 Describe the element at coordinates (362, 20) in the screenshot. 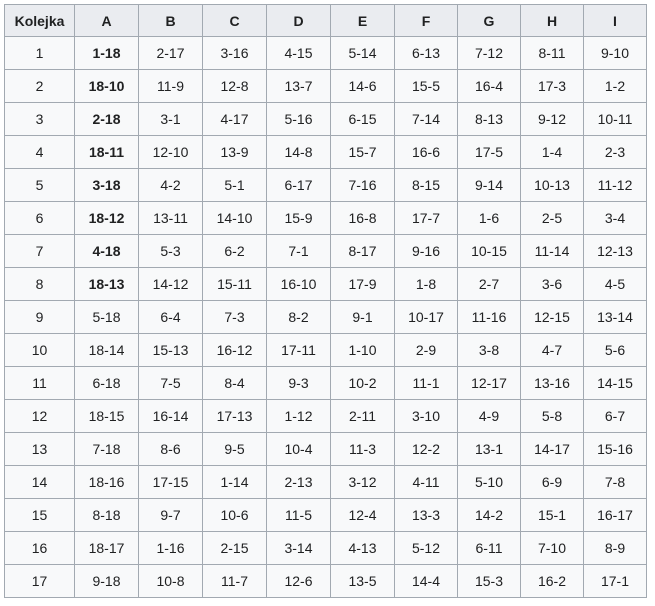

I see `header-group-e: E` at that location.